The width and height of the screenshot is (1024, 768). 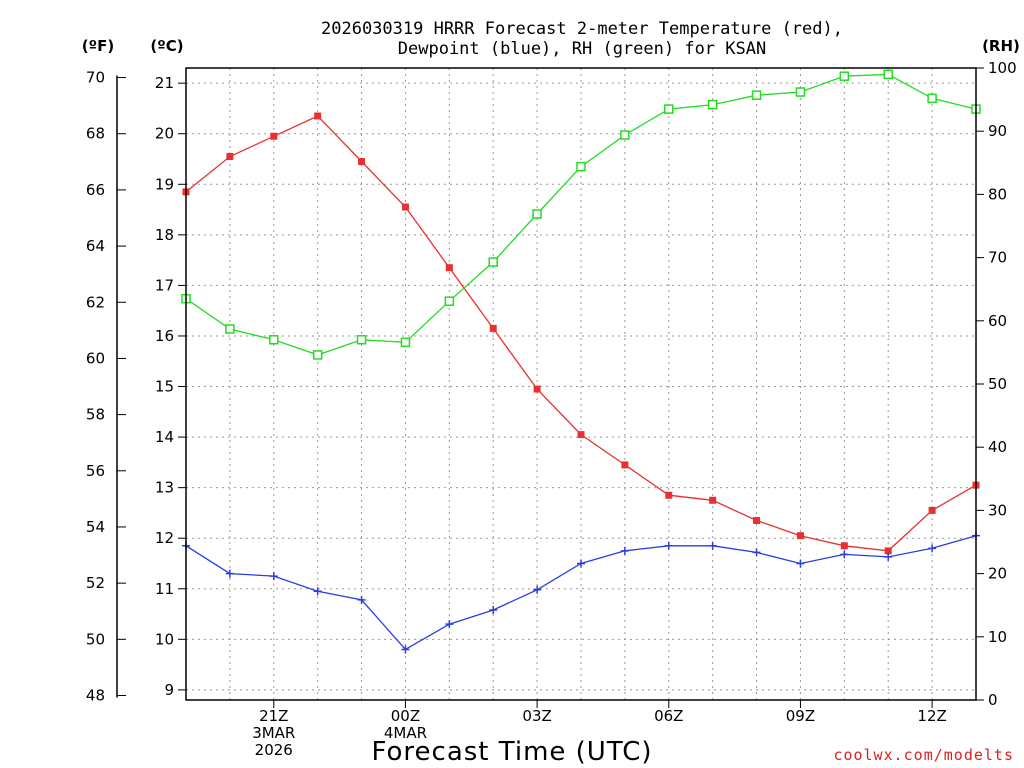 I want to click on celsius-unit-label: (ºC), so click(x=166, y=46).